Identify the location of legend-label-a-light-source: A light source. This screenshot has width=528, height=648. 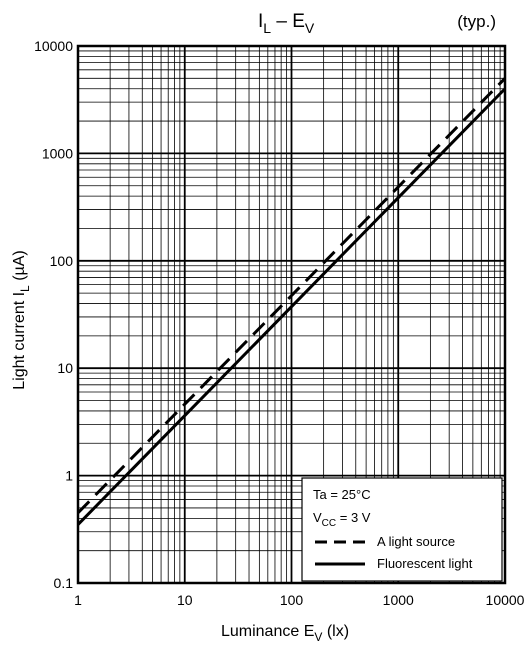
(416, 541).